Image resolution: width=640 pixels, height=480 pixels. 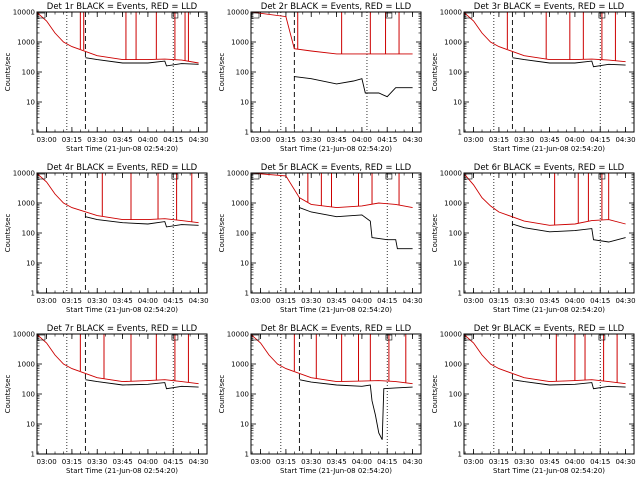 What do you see at coordinates (122, 329) in the screenshot?
I see `panel-title: Det 7r BLACK = Events, RED = LLD` at bounding box center [122, 329].